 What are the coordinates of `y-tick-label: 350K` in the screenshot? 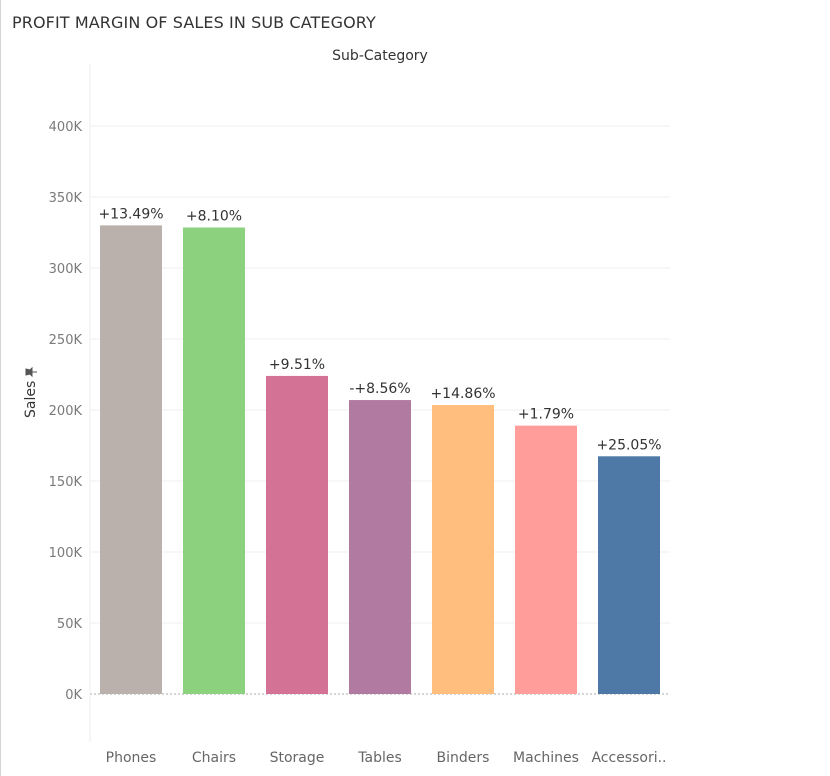 It's located at (66, 198).